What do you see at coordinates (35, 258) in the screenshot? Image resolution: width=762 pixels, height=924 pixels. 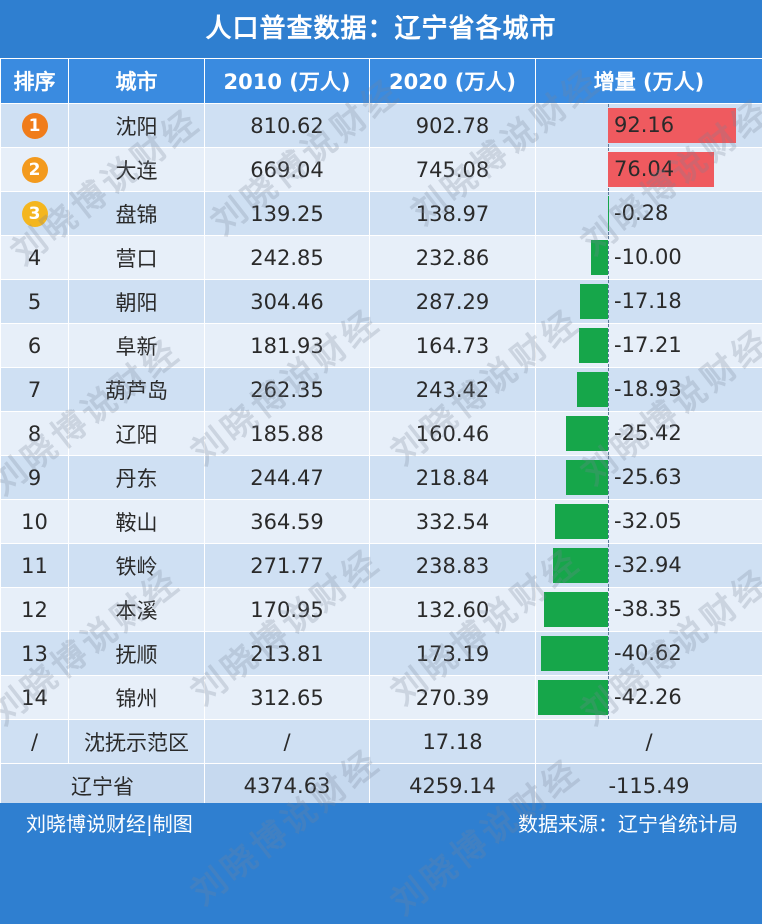 I see `rank-cell: 4` at bounding box center [35, 258].